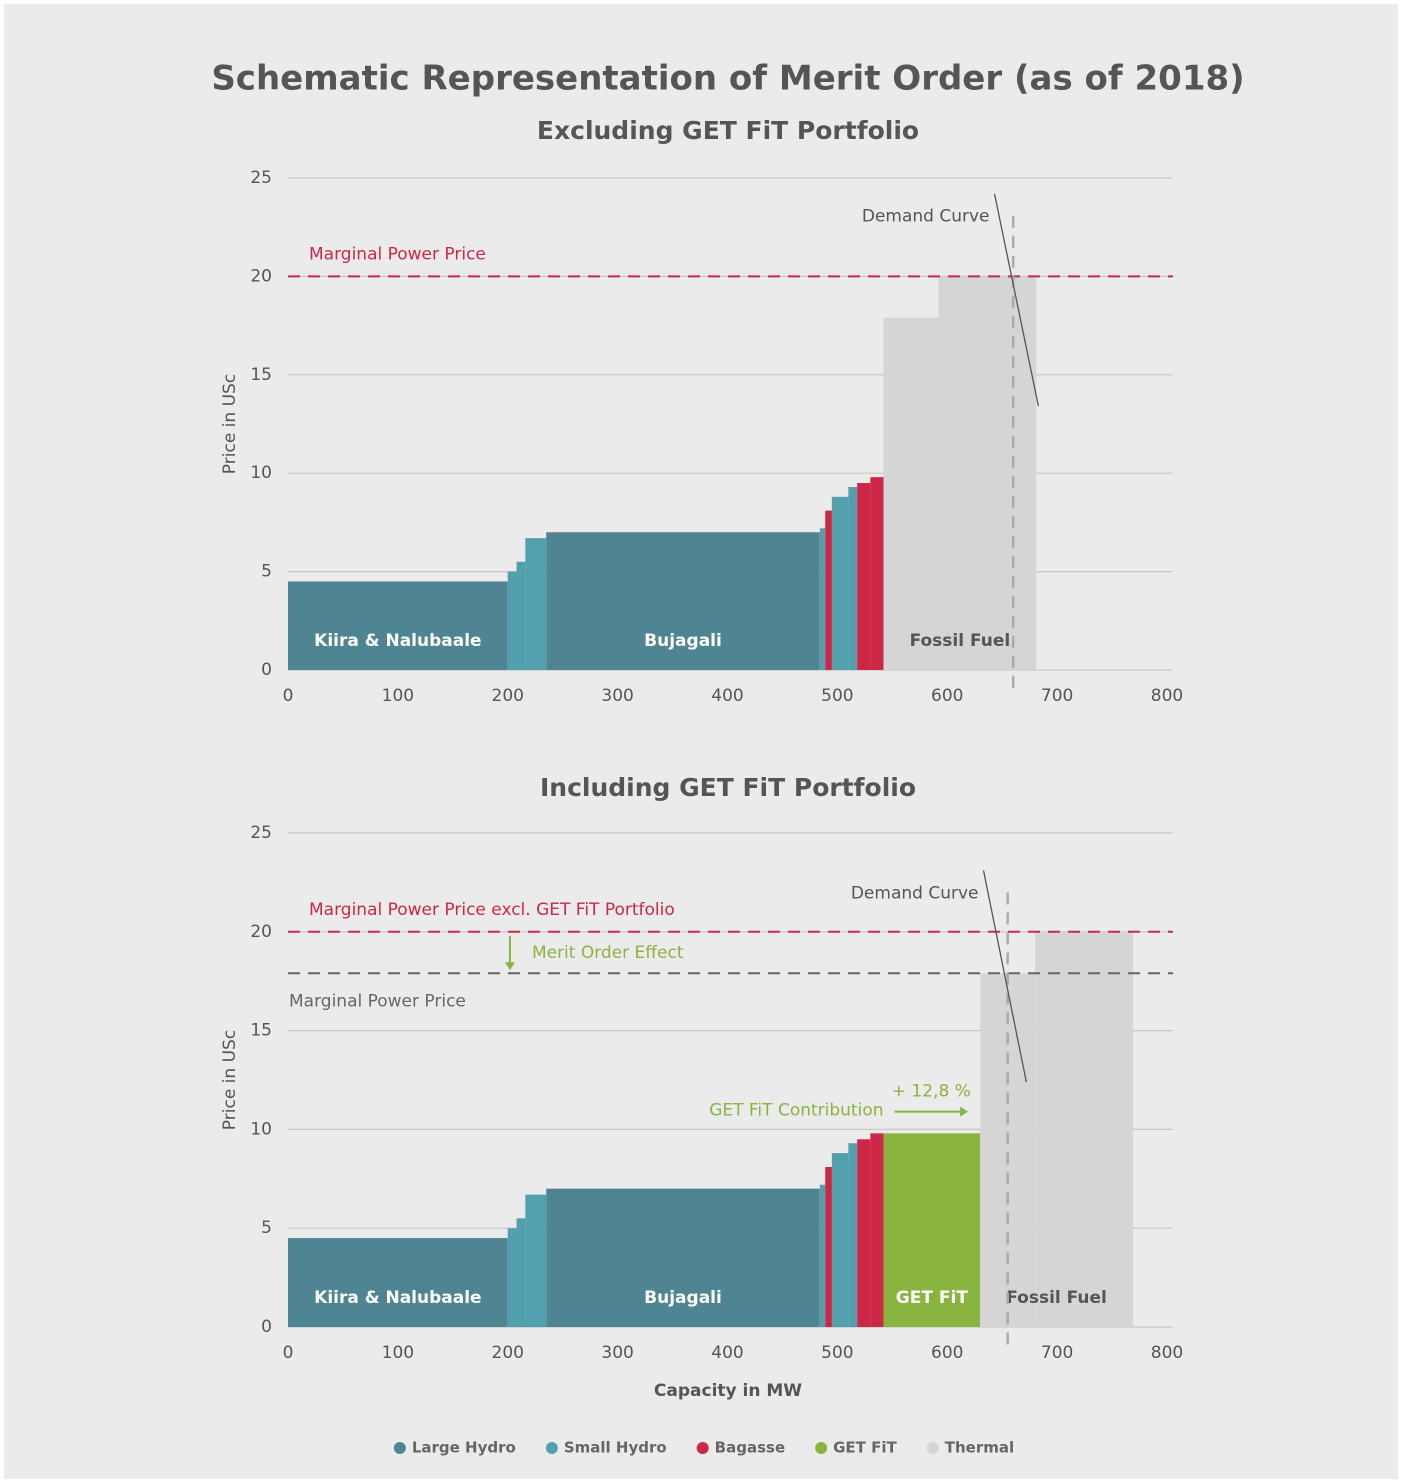 The width and height of the screenshot is (1402, 1483). What do you see at coordinates (464, 1448) in the screenshot?
I see `legend-label: Large Hydro` at bounding box center [464, 1448].